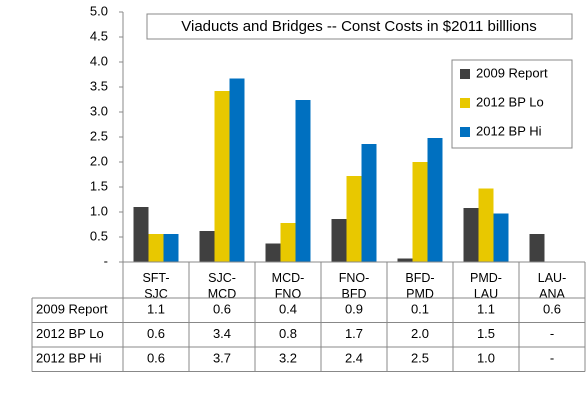 The width and height of the screenshot is (586, 406). I want to click on x-tick-label-box: FNO-BFD, so click(354, 284).